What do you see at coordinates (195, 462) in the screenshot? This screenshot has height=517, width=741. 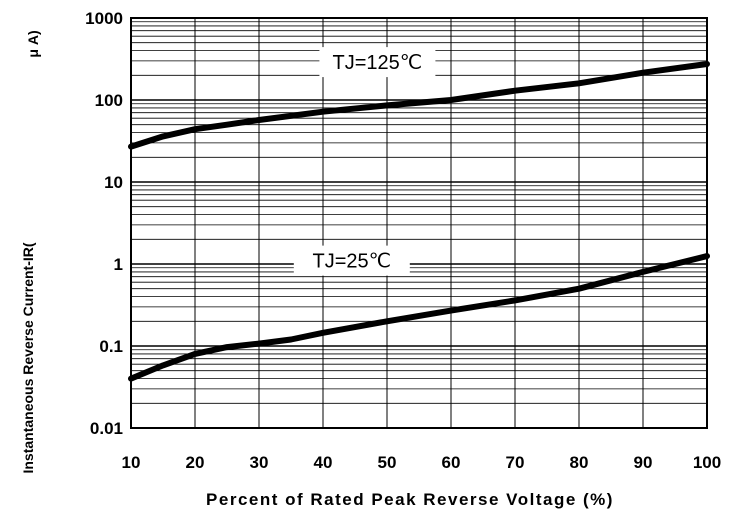 I see `x-tick-label: 20` at bounding box center [195, 462].